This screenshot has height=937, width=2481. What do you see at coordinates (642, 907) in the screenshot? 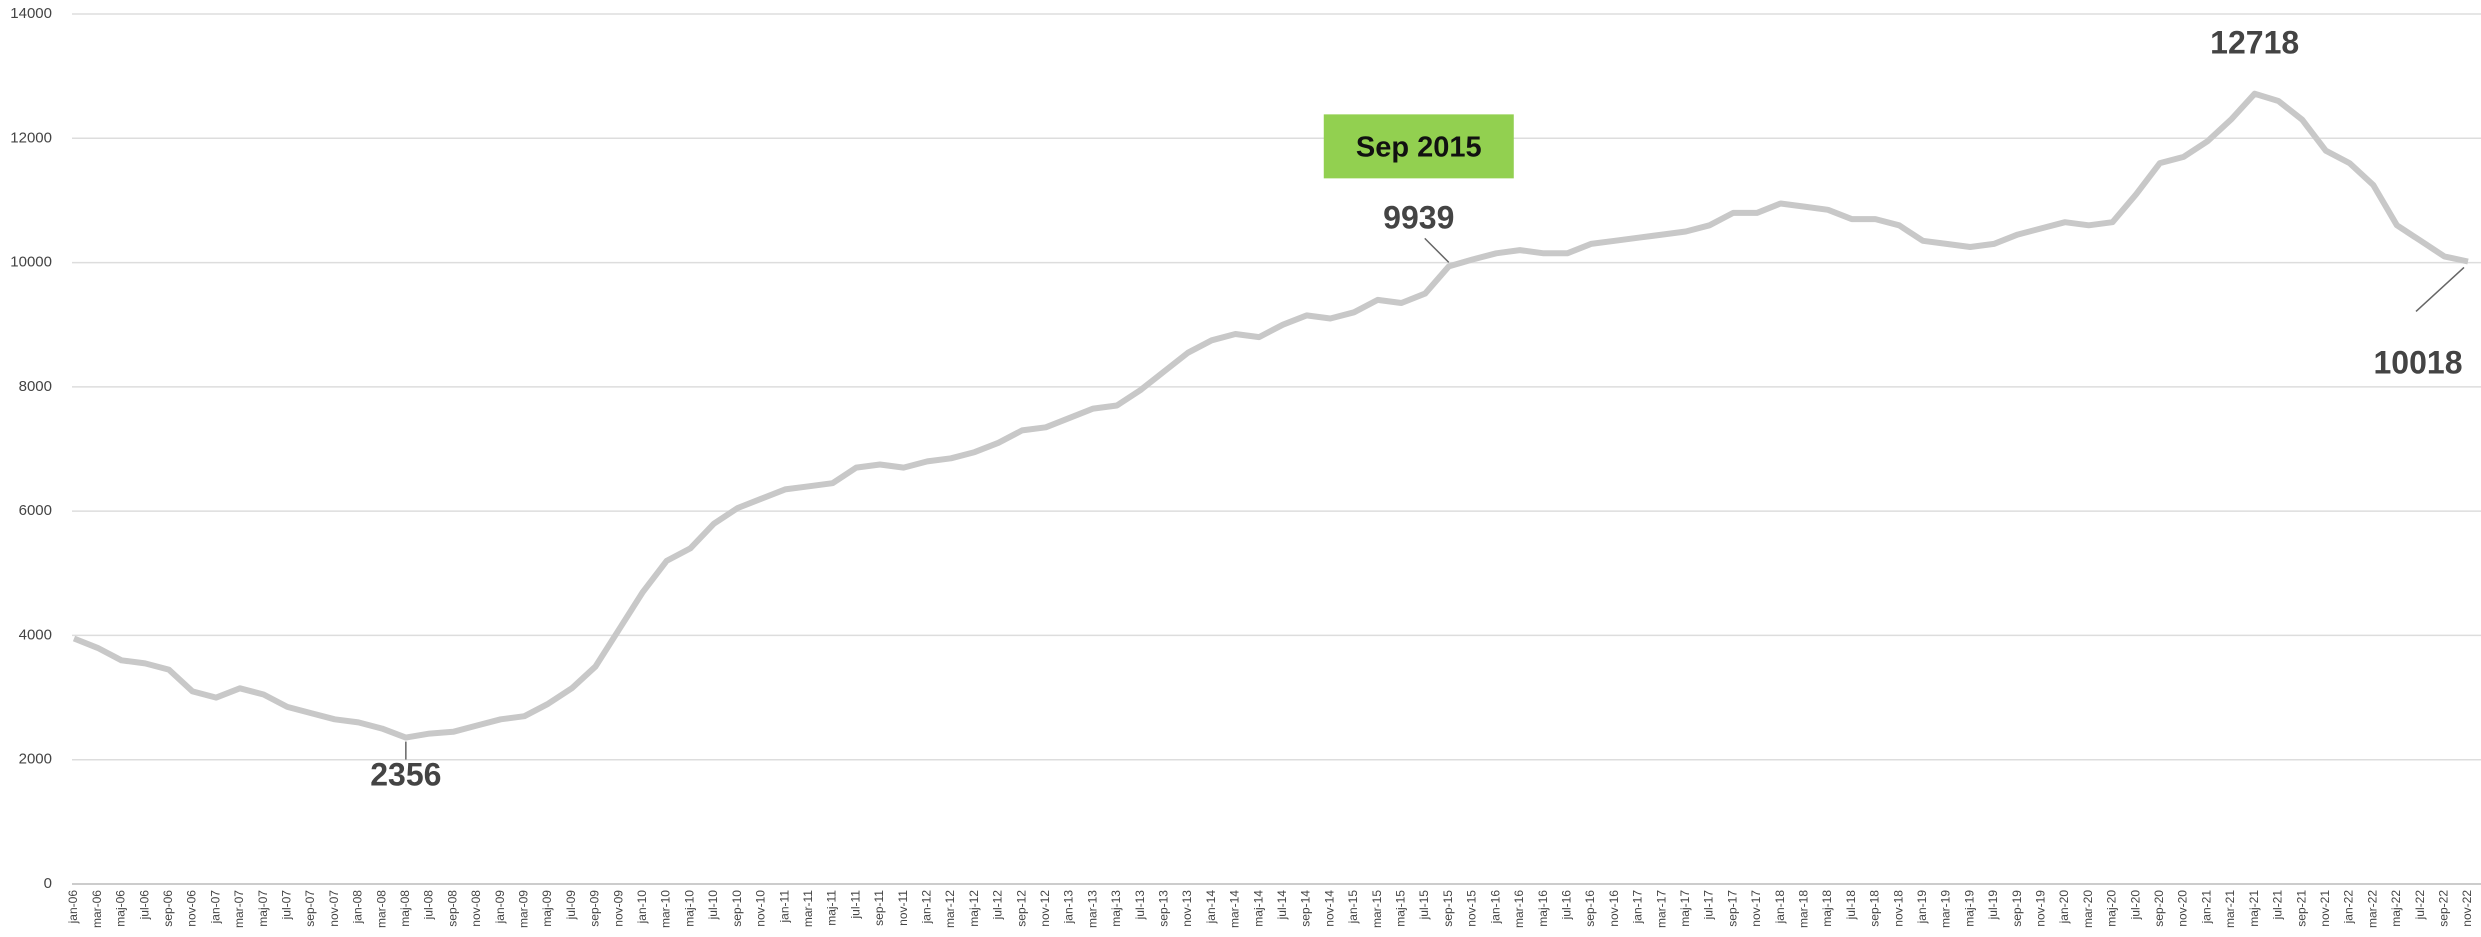
I see `x-tick-label: jan-10` at bounding box center [642, 907].